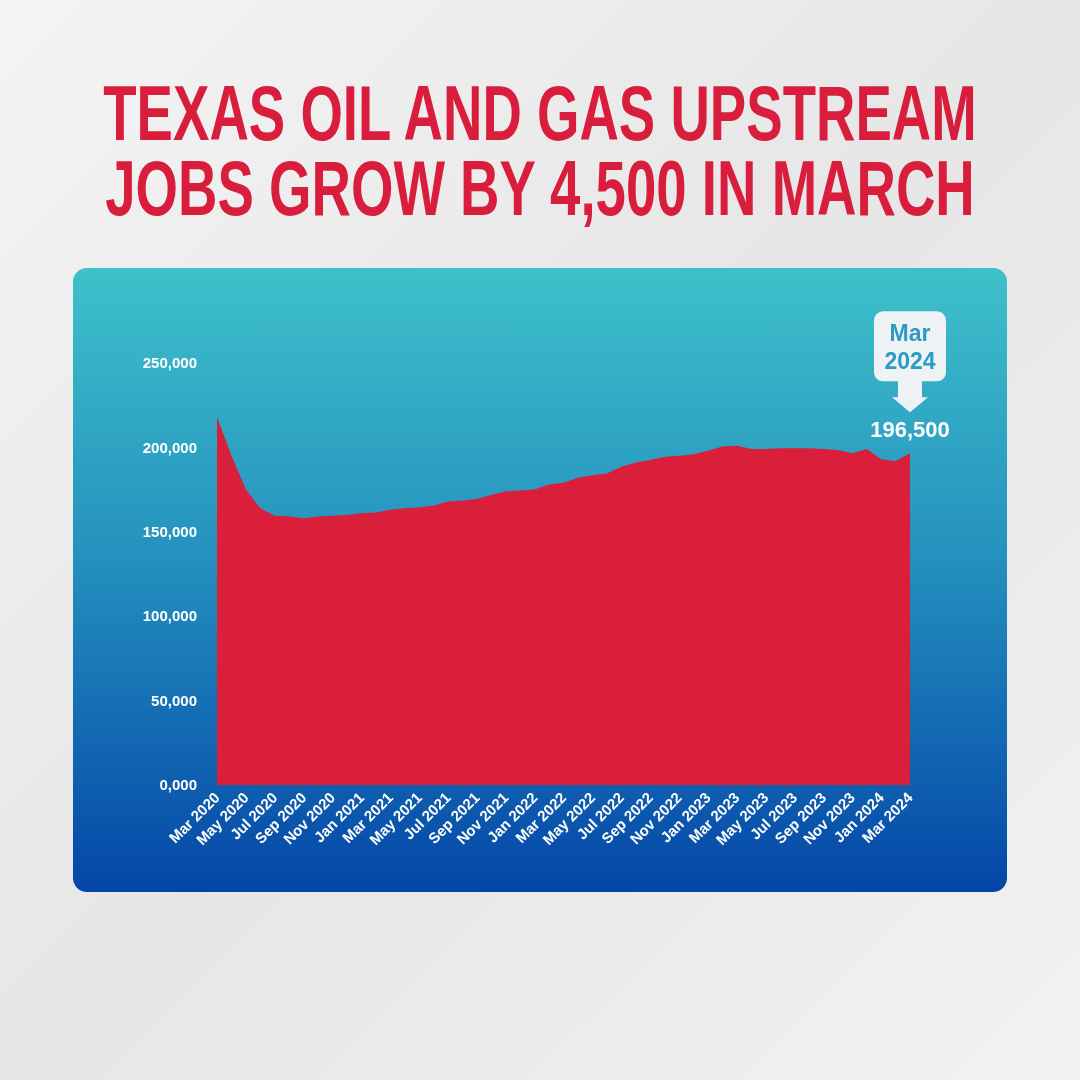  I want to click on annotation: Mar 2024, so click(910, 347).